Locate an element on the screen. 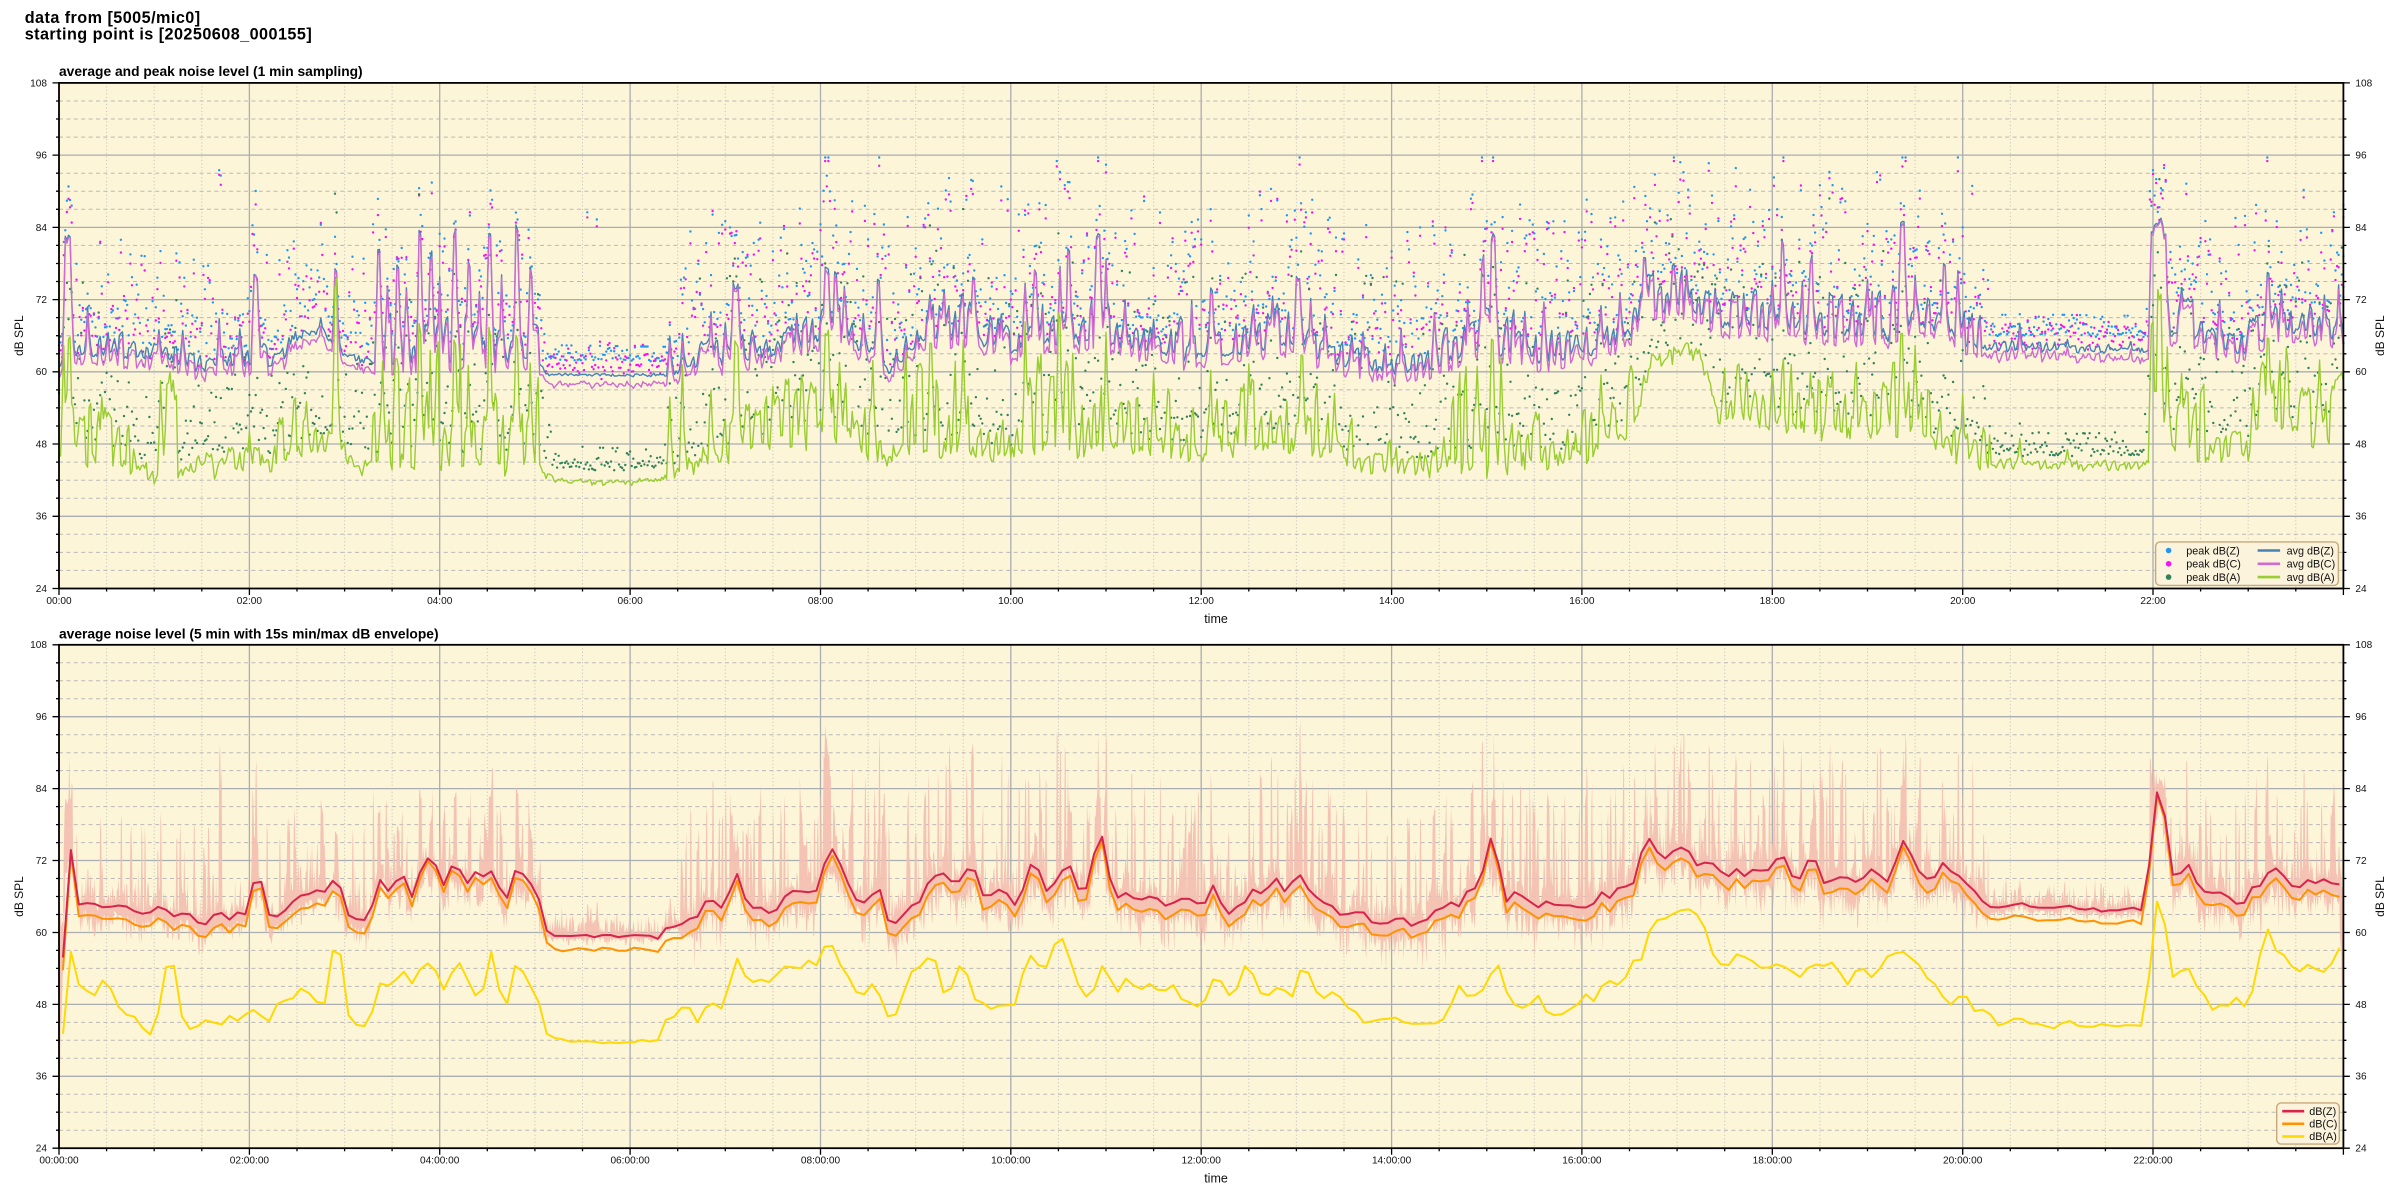  svg-text: data from [5005/mic0] is located at coordinates (113, 18).